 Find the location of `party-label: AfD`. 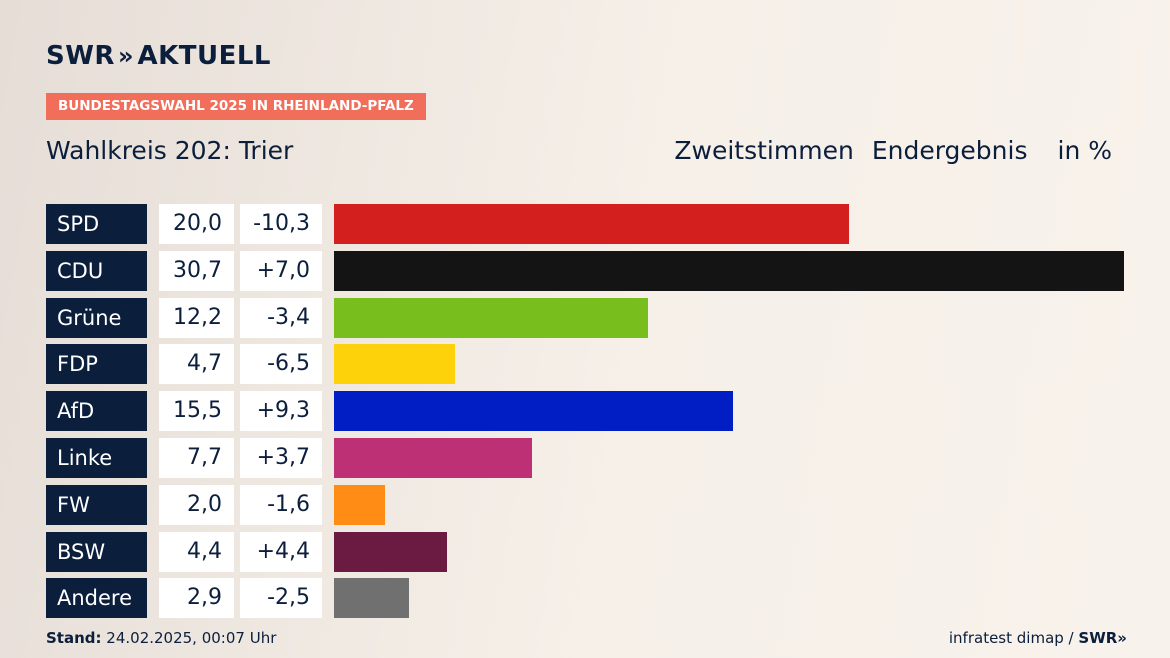

party-label: AfD is located at coordinates (96, 411).